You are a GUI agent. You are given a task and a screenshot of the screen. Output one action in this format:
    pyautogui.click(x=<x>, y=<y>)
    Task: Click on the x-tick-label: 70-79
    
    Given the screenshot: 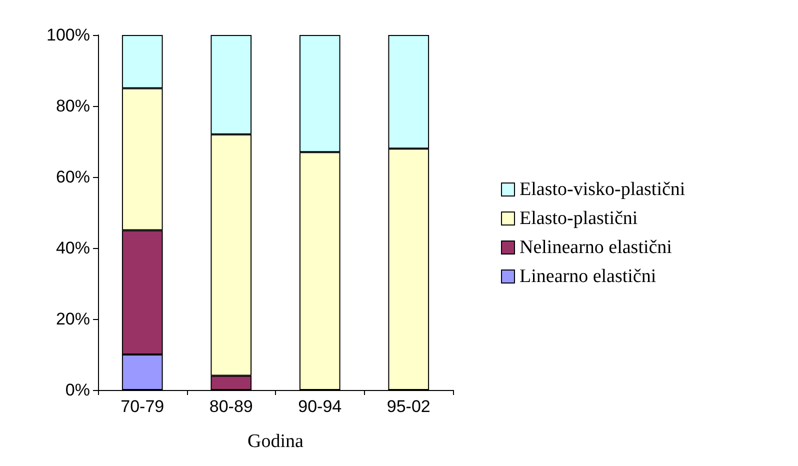 What is the action you would take?
    pyautogui.click(x=142, y=406)
    